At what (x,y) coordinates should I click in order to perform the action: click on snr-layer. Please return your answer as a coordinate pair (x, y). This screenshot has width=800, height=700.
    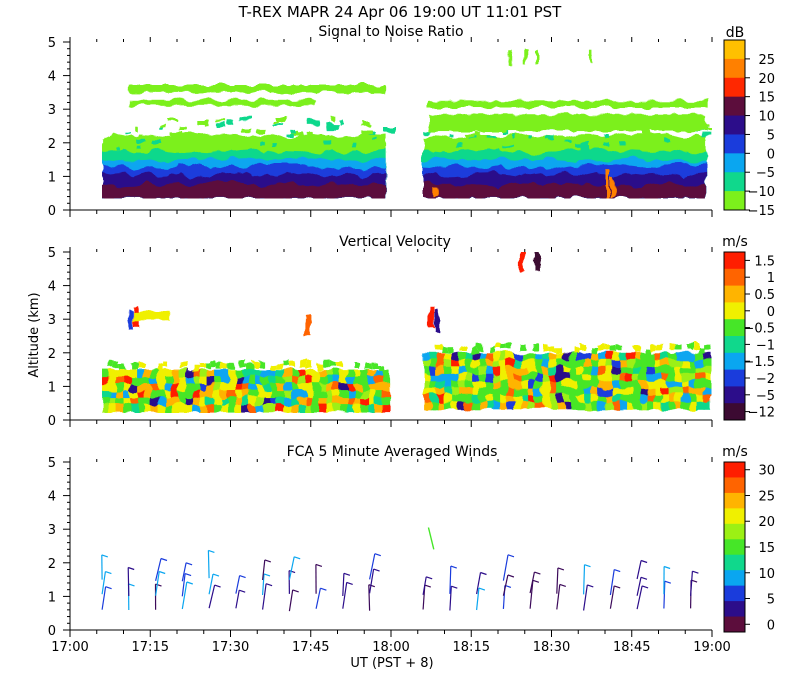
    Looking at the image, I should click on (244, 190).